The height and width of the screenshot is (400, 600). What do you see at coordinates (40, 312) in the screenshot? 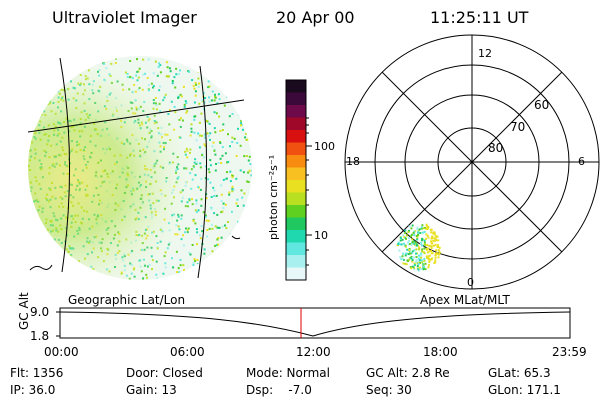
I see `timeline-ytick-9: 9.0` at bounding box center [40, 312].